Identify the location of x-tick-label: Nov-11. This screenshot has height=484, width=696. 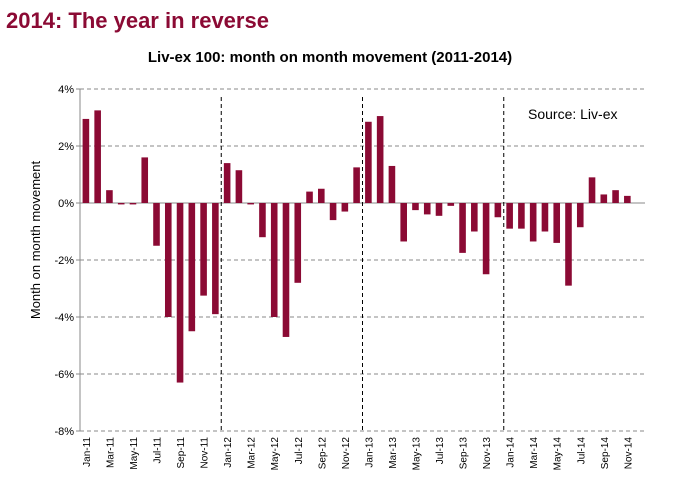
(205, 453).